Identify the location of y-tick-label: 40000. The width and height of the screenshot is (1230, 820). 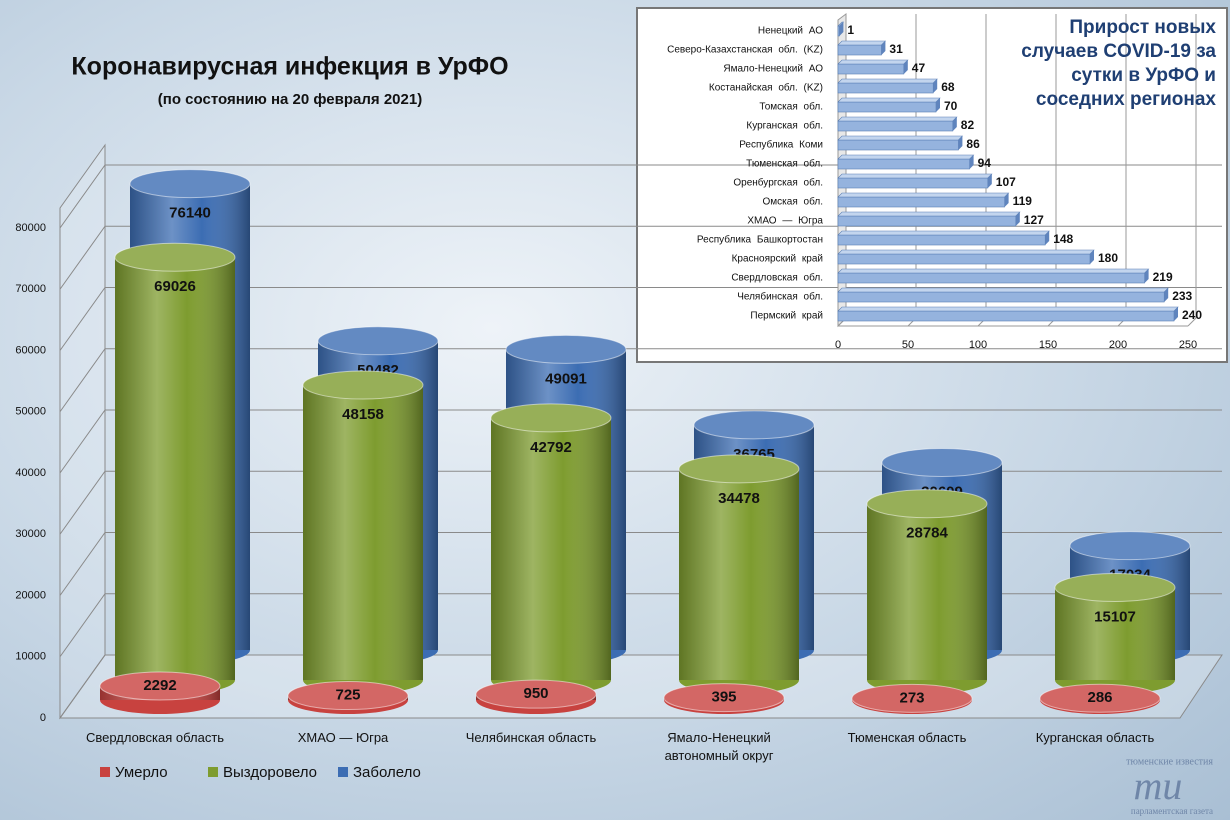
(30, 473).